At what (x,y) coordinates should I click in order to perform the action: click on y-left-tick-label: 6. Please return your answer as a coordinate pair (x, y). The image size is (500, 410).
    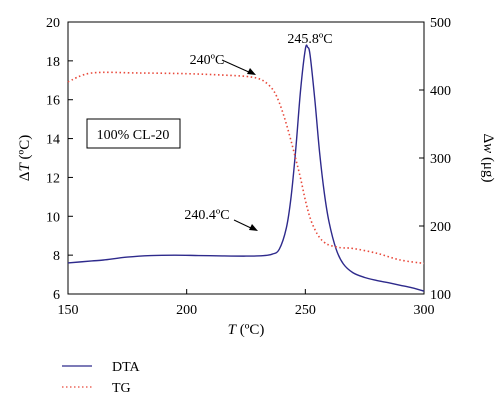
    Looking at the image, I should click on (56, 295).